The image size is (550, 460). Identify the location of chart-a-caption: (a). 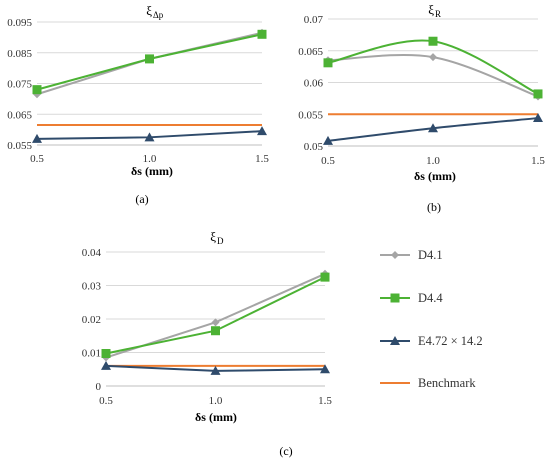
(141, 199).